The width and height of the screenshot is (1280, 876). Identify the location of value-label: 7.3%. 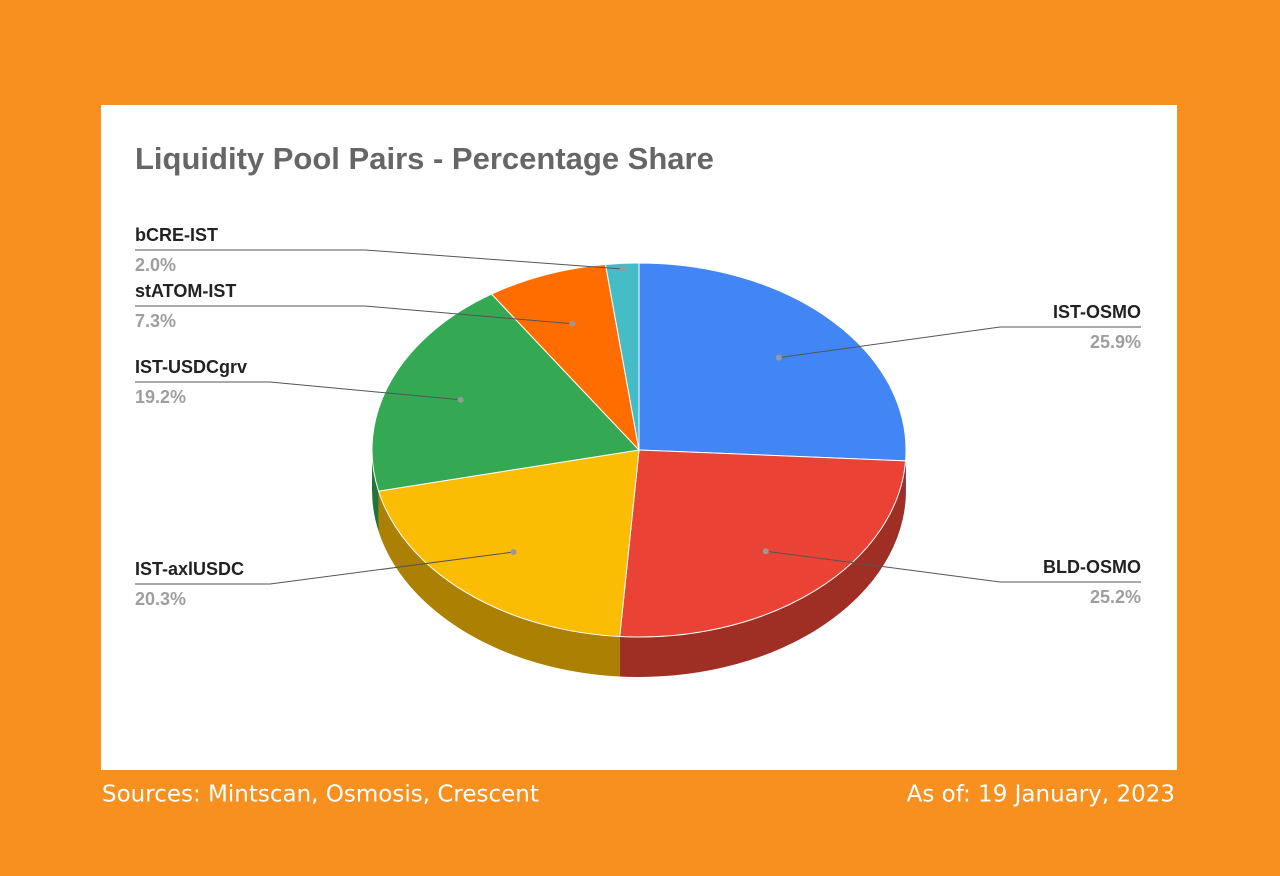
(155, 321).